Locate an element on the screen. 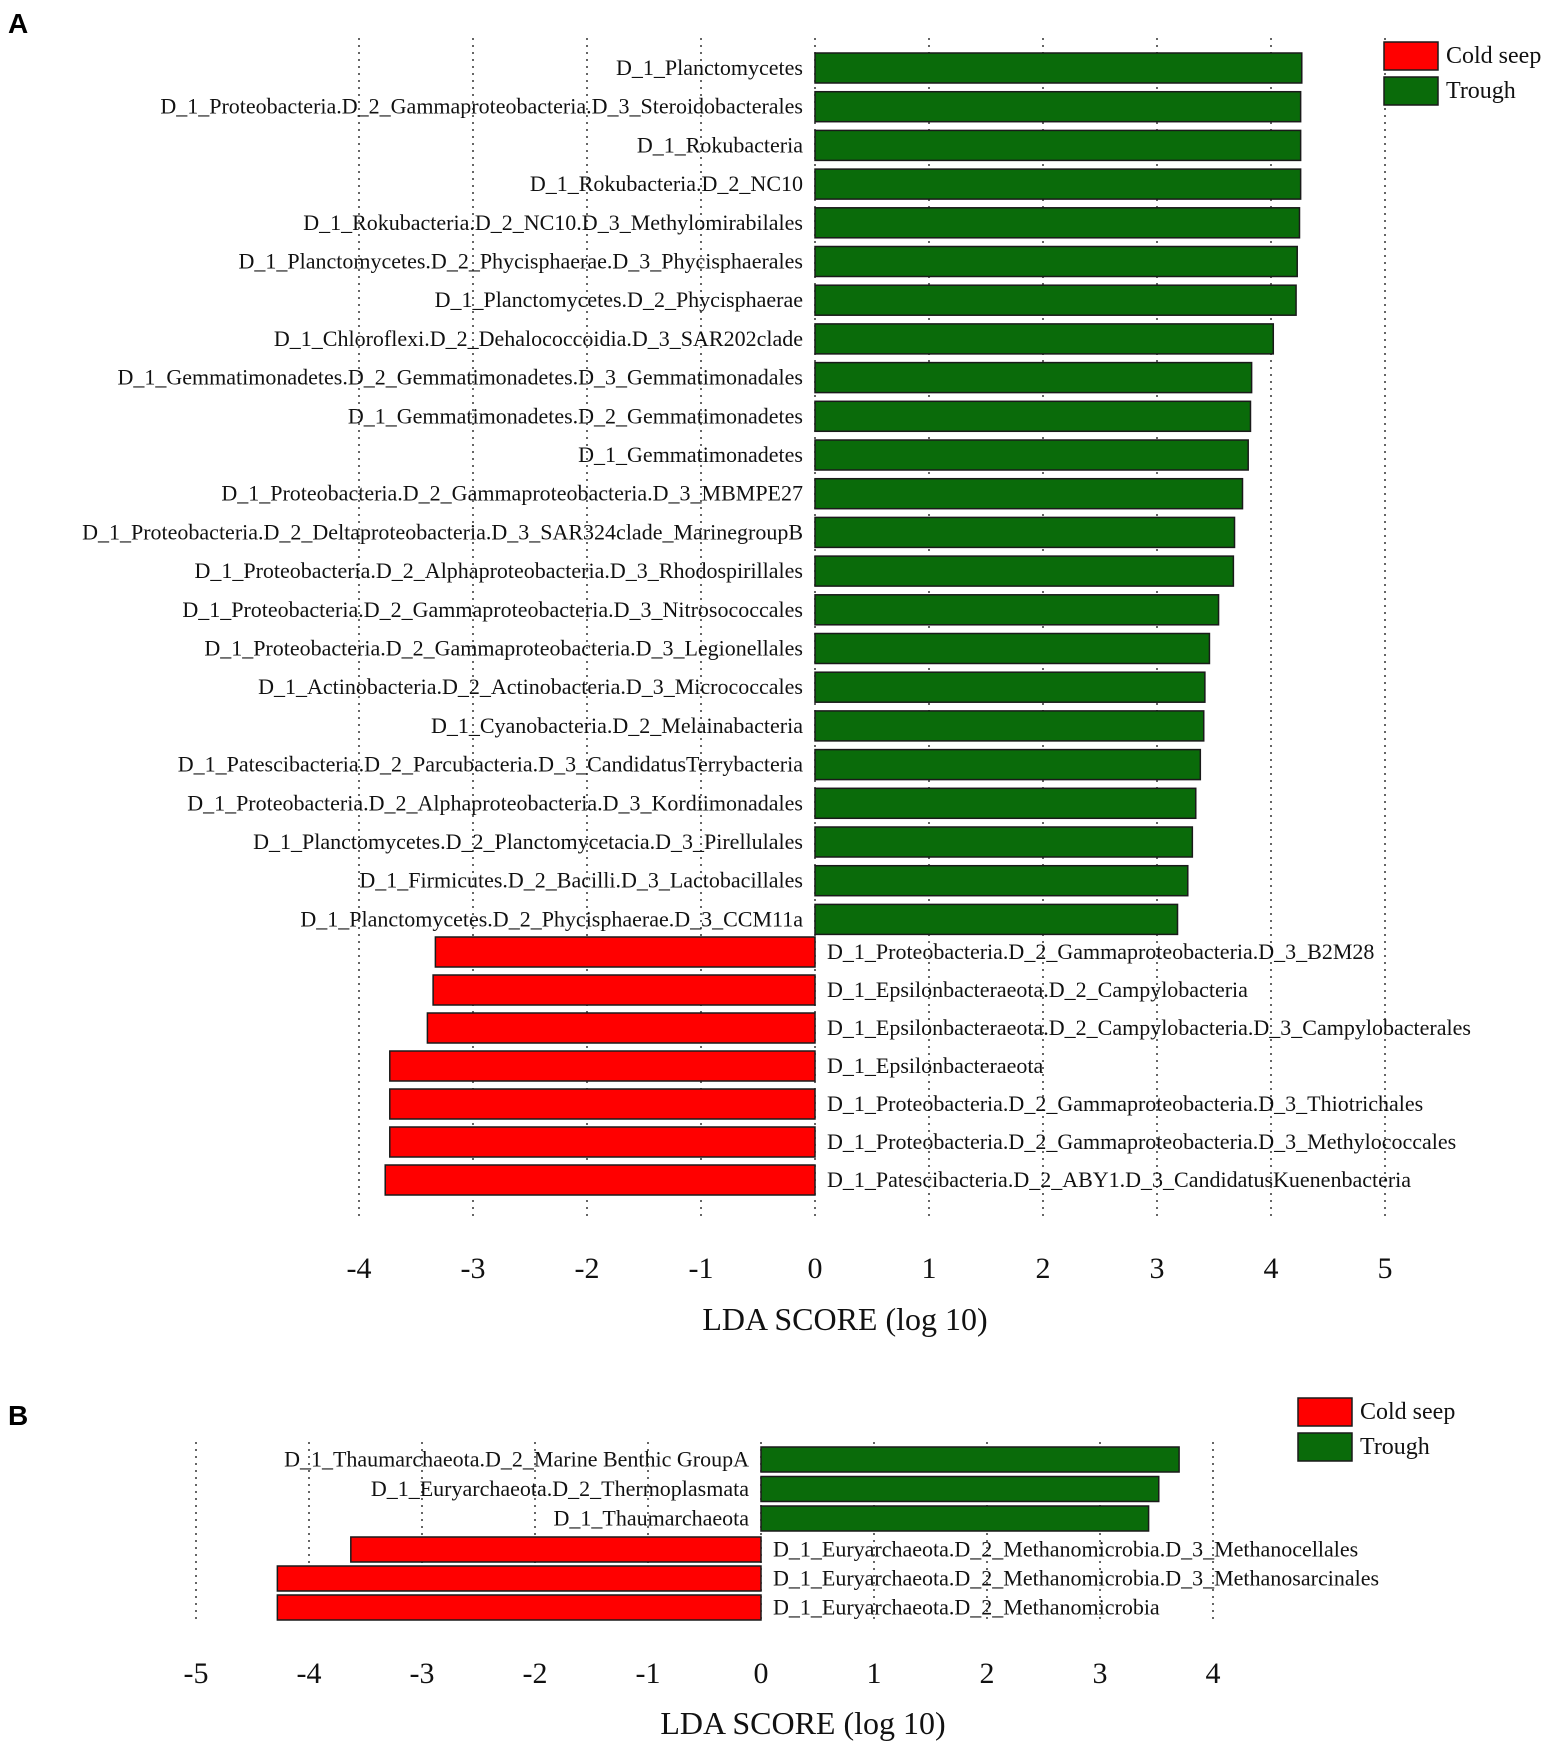 This screenshot has width=1562, height=1750. panel-b-legend-swatch-cold-seep is located at coordinates (1325, 1412).